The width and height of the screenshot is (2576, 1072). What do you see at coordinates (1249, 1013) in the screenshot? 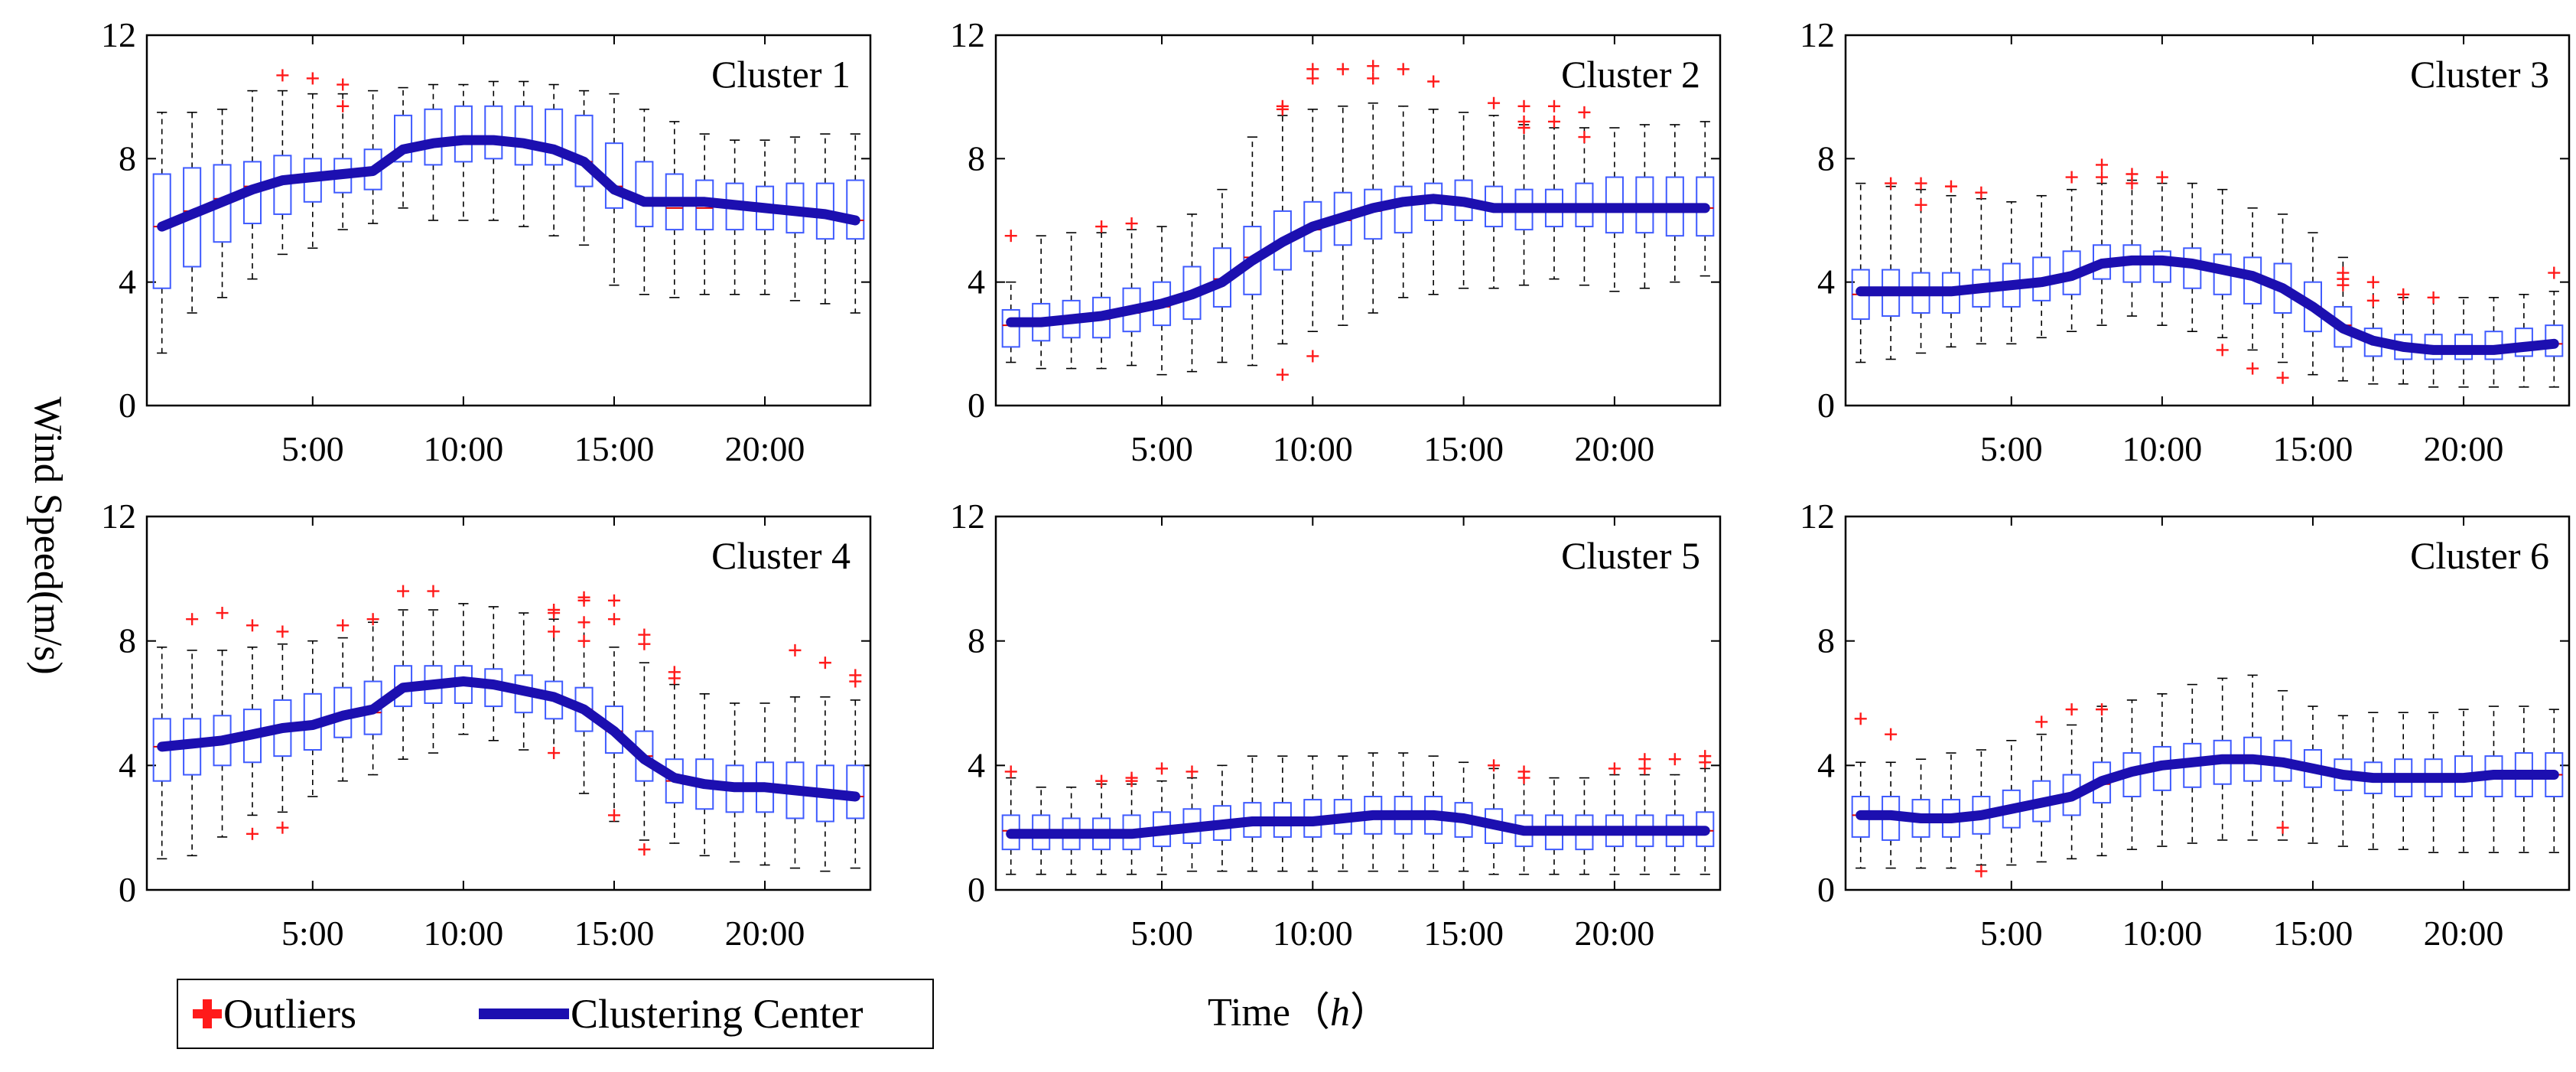
I see `x-axis-title-main: Time` at bounding box center [1249, 1013].